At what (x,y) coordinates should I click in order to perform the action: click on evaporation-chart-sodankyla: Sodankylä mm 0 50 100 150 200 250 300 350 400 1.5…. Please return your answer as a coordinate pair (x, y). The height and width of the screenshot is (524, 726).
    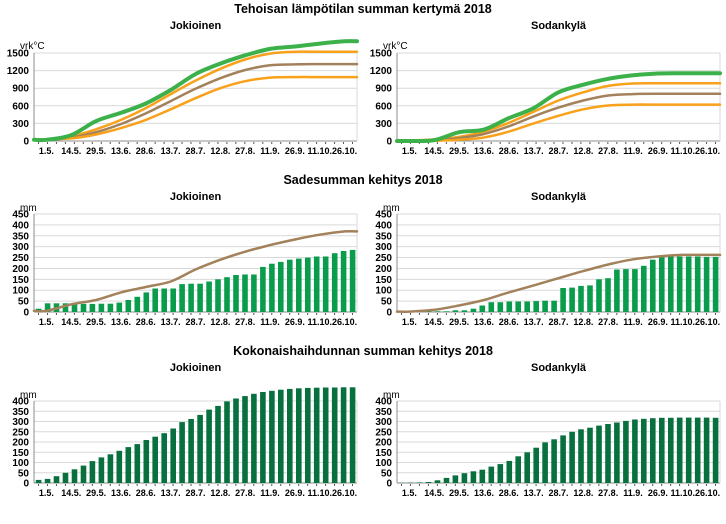
    Looking at the image, I should click on (544, 436).